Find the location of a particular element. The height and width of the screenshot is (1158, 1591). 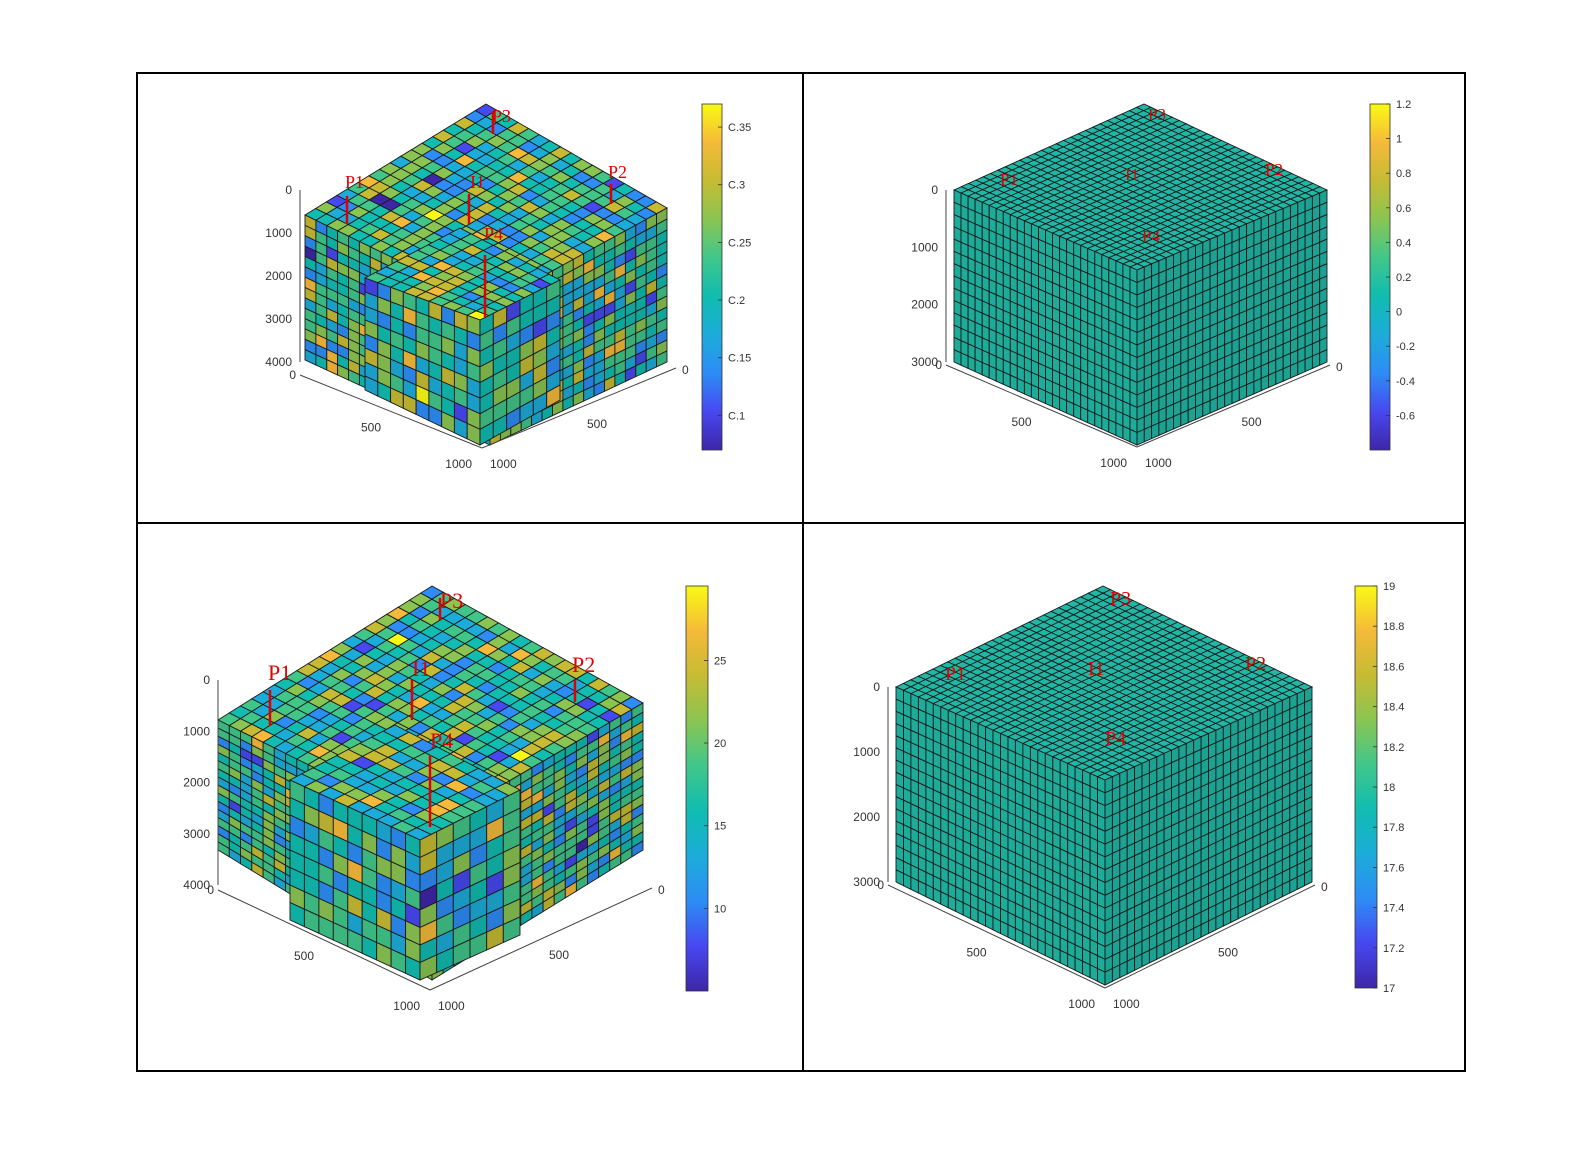

colorbar-tick-label: 1 is located at coordinates (1399, 140).